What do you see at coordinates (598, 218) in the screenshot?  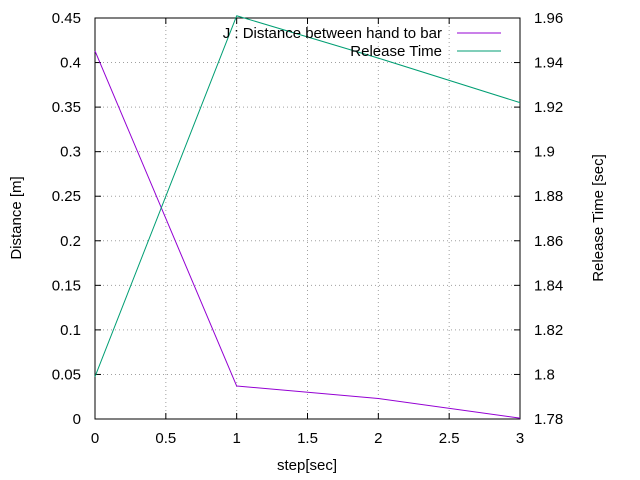 I see `y2-axis-title: Release Time [sec]` at bounding box center [598, 218].